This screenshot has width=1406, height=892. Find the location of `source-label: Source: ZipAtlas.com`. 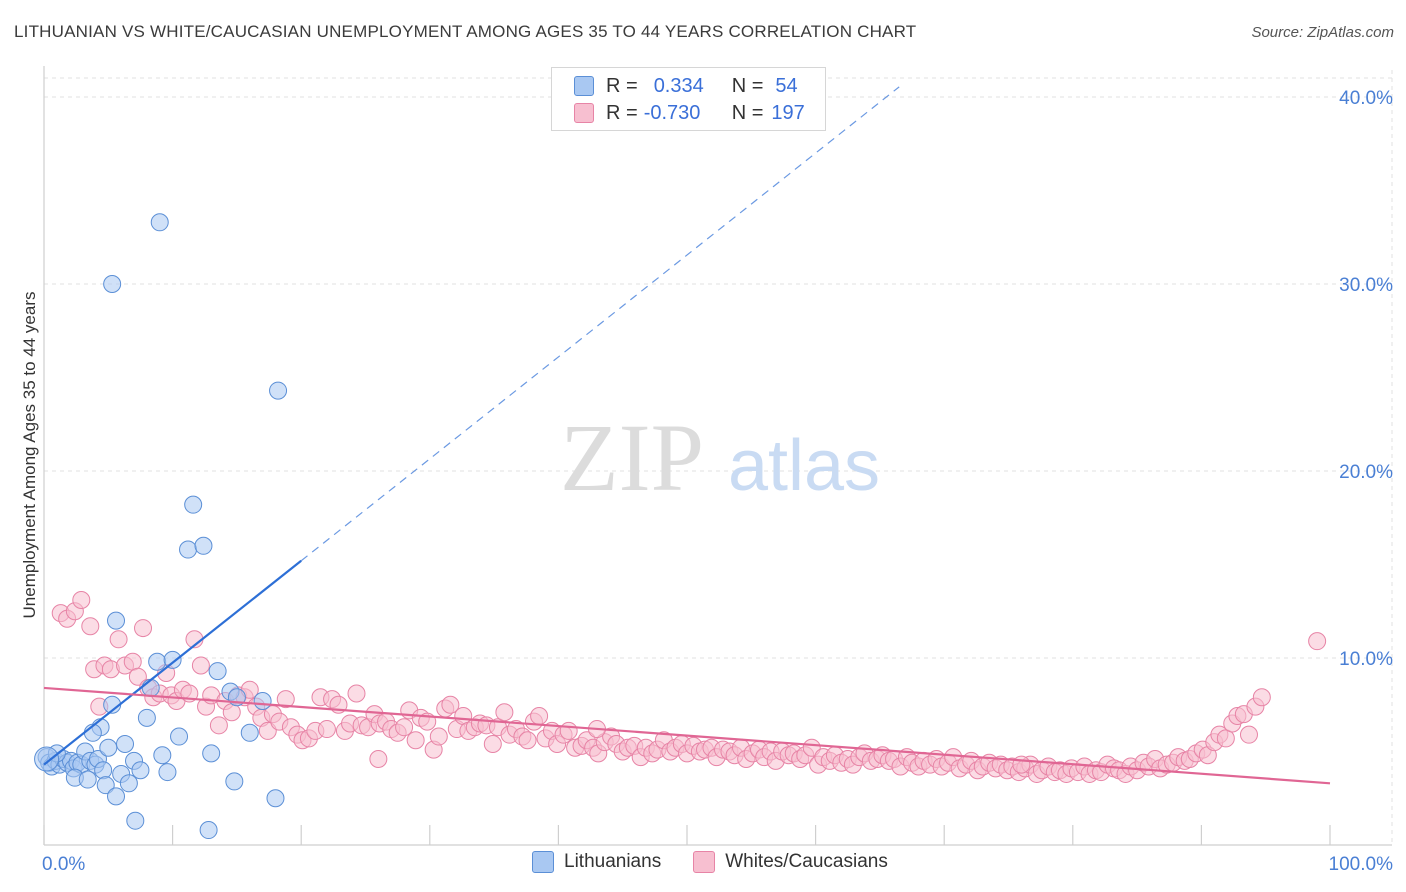

source-label: Source: ZipAtlas.com is located at coordinates (1322, 32).